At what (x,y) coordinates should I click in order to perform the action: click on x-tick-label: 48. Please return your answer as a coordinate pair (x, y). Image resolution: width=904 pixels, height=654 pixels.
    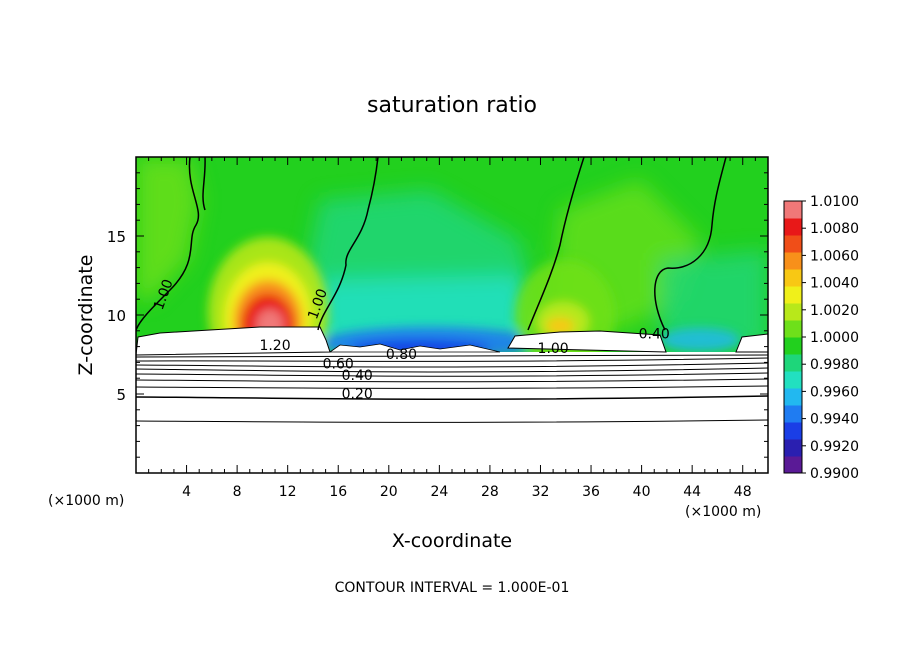
    Looking at the image, I should click on (743, 492).